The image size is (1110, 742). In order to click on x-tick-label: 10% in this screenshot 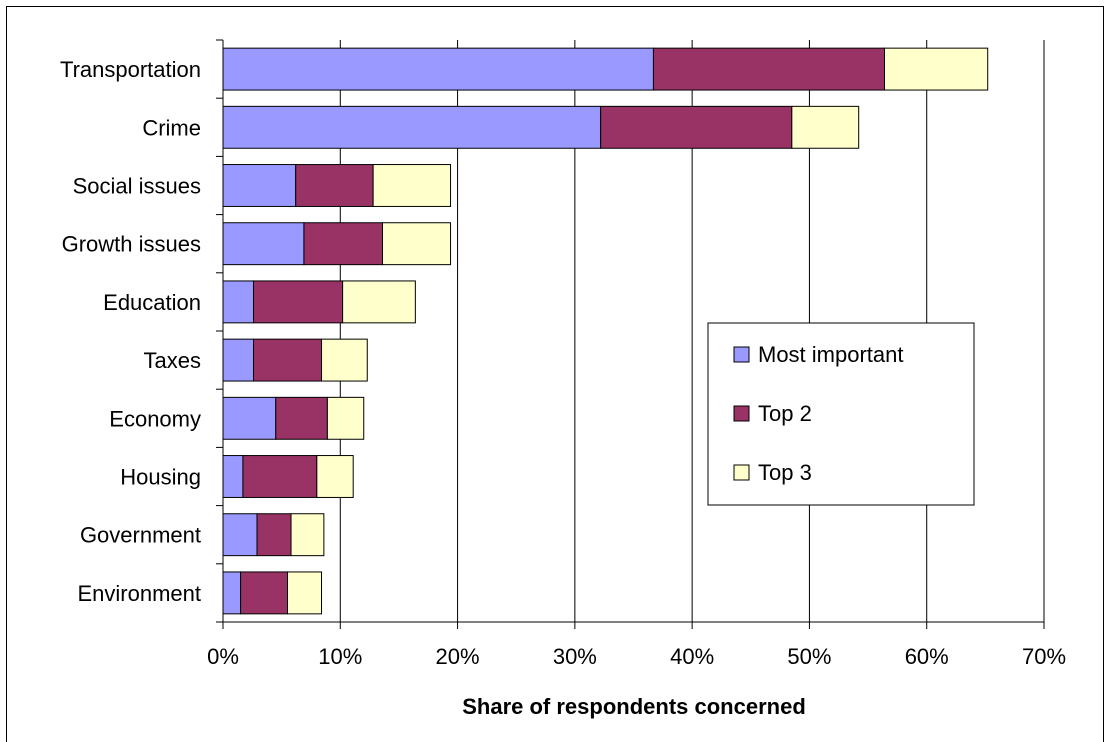, I will do `click(340, 656)`.